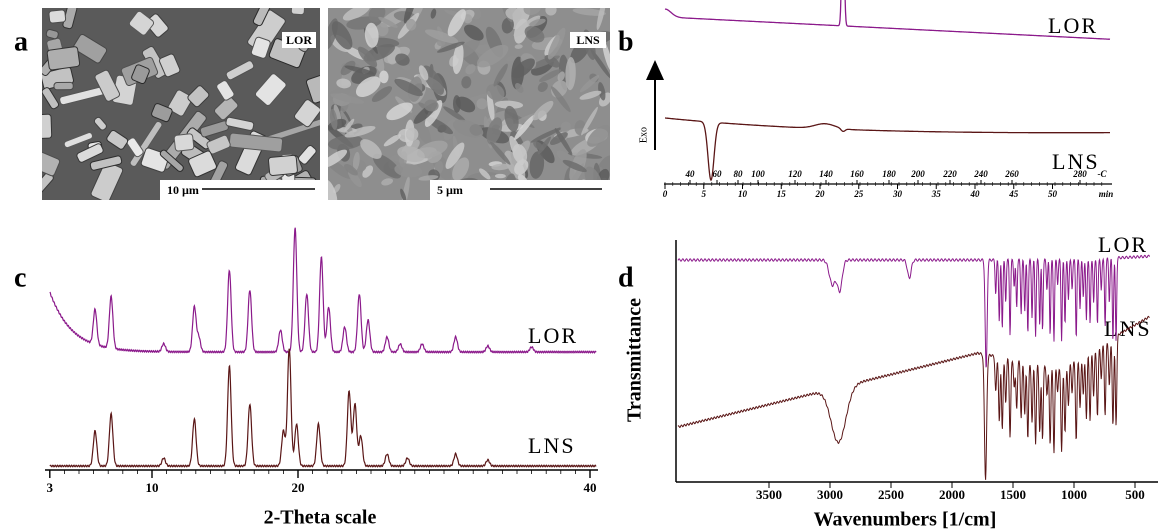 This screenshot has height=532, width=1161. What do you see at coordinates (655, 70) in the screenshot?
I see `exo-arrowhead` at bounding box center [655, 70].